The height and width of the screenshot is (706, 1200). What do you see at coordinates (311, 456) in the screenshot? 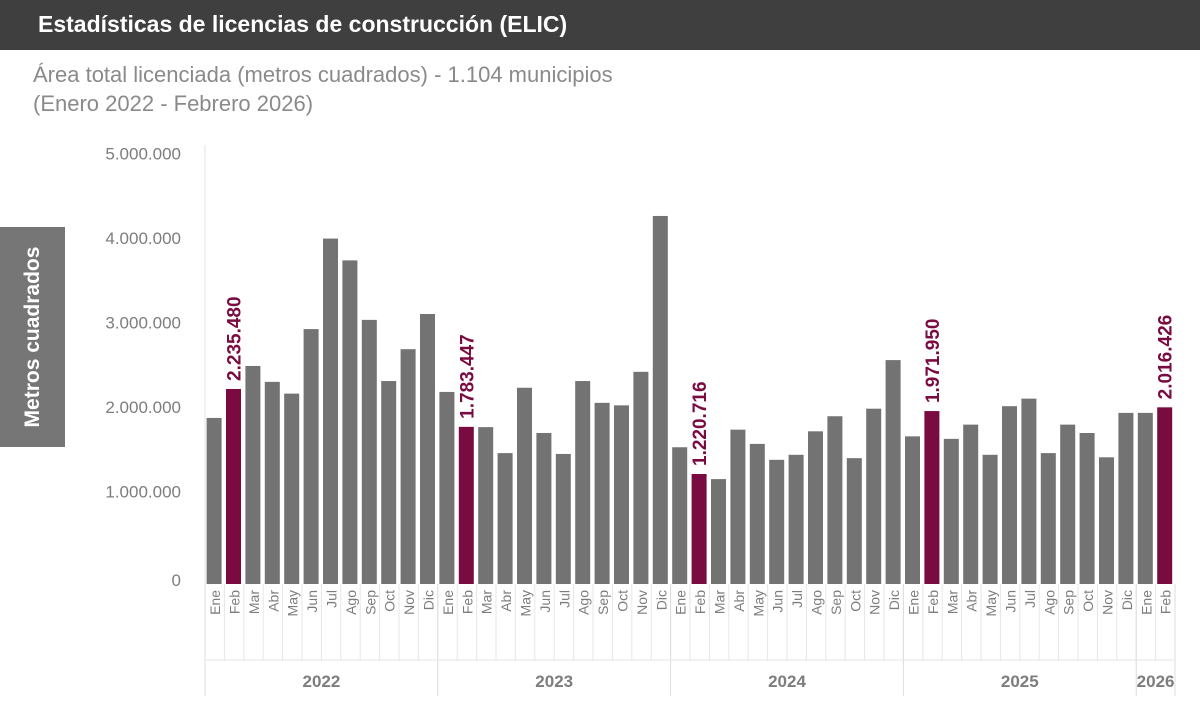
I see `bar-2022-Jun` at bounding box center [311, 456].